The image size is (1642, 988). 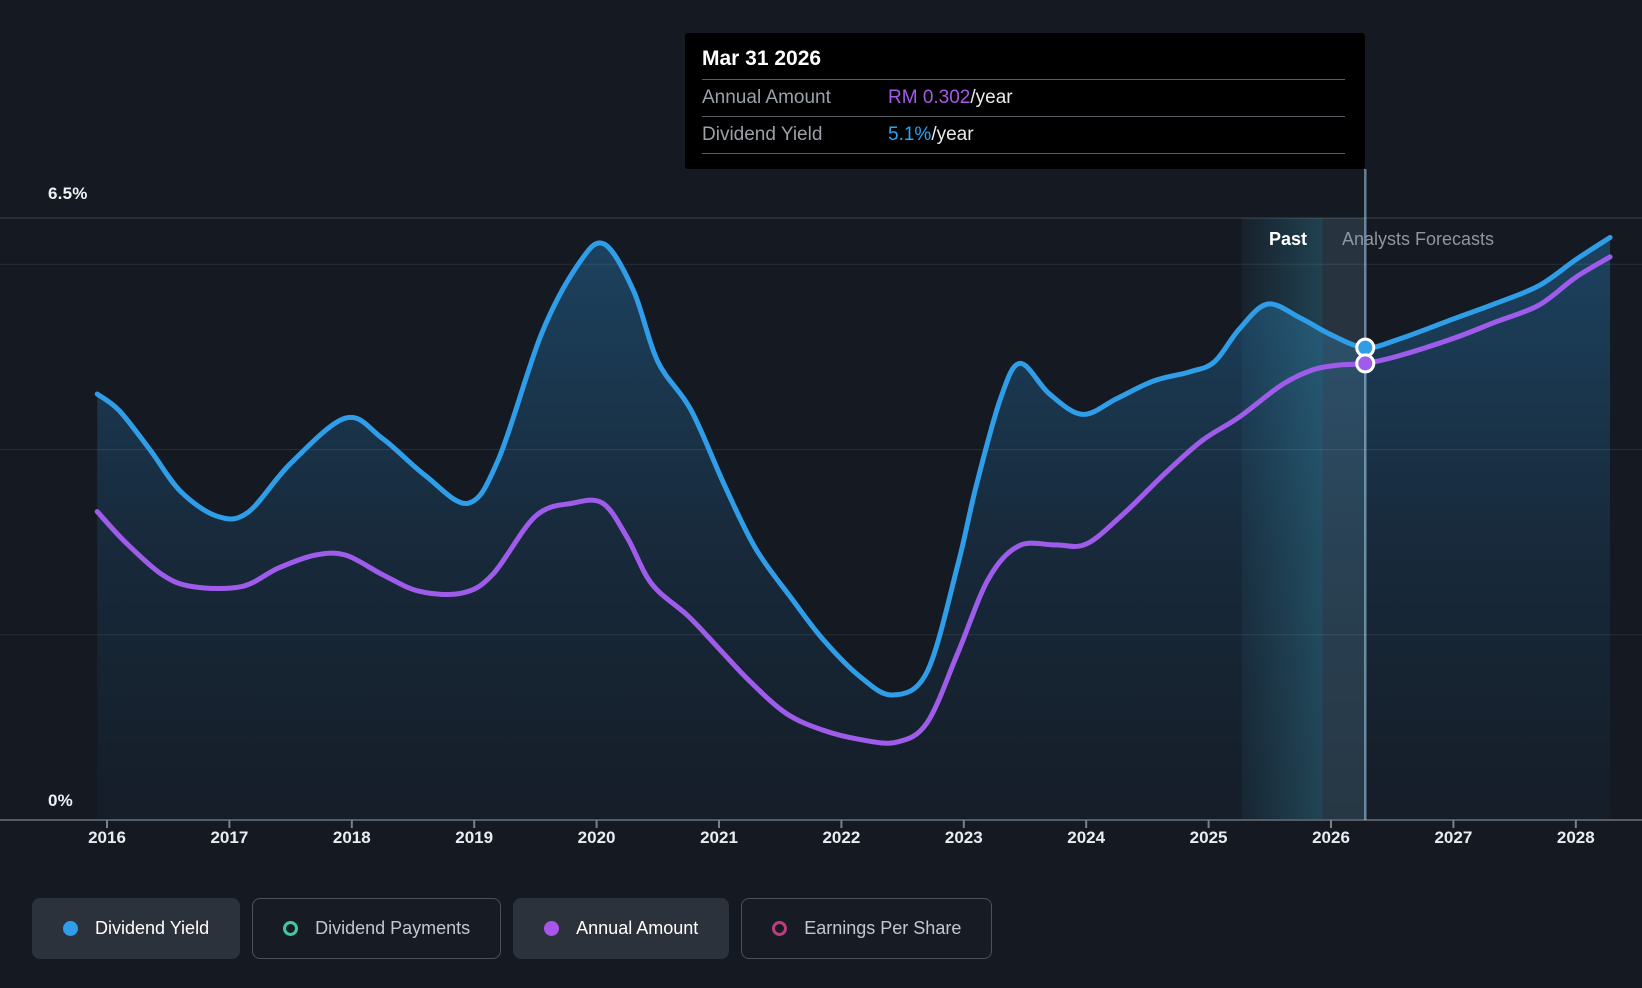 What do you see at coordinates (1023, 135) in the screenshot?
I see `tooltip-row: Dividend Yield 5.1%/year` at bounding box center [1023, 135].